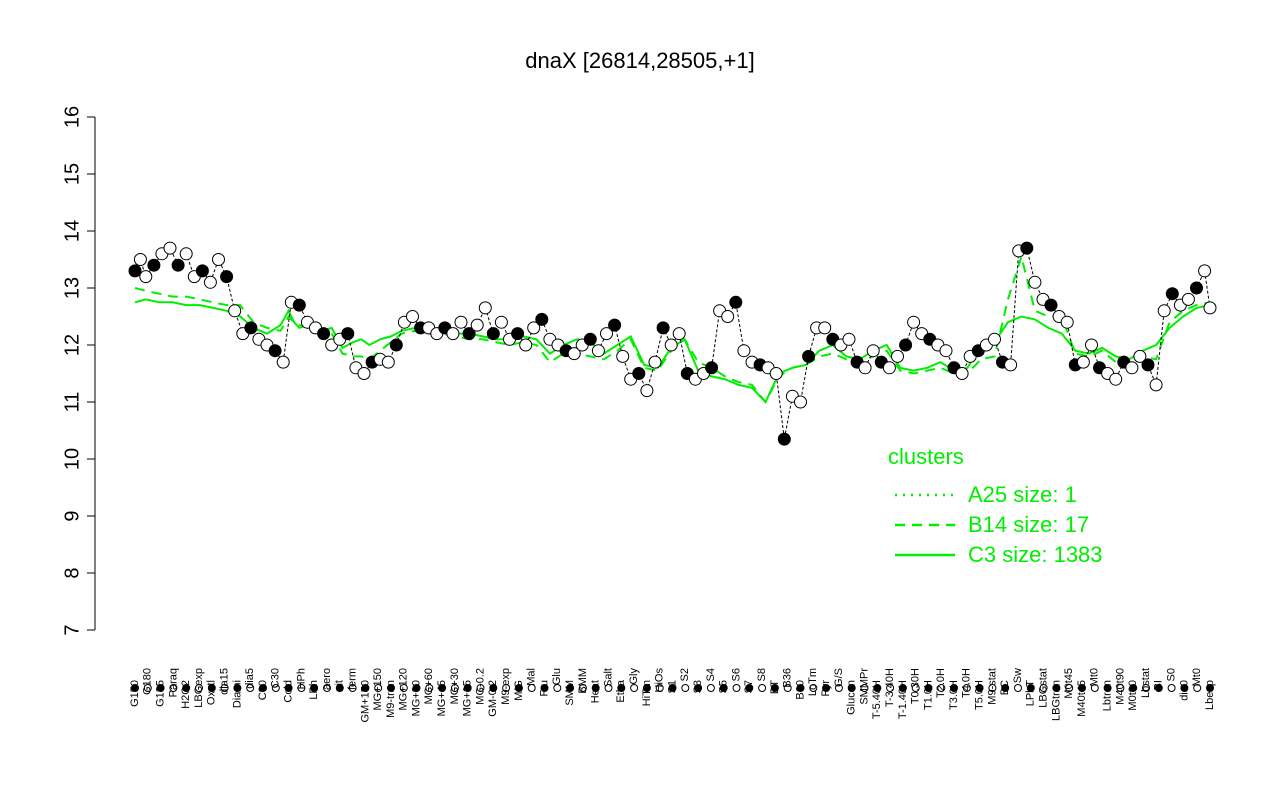  What do you see at coordinates (608, 677) in the screenshot?
I see `x-tick-label: Salt` at bounding box center [608, 677].